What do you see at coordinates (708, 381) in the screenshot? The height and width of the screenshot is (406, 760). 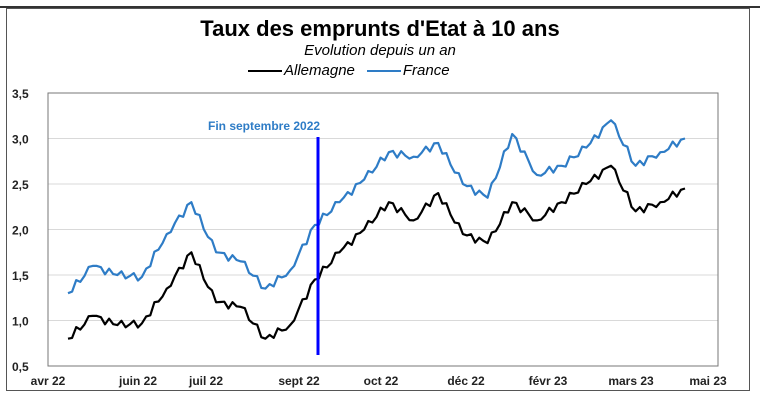 I see `x-tick-label: mai 23` at bounding box center [708, 381].